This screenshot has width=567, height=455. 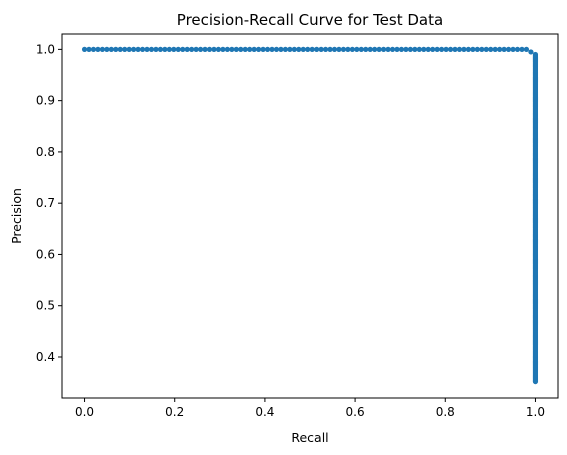 What do you see at coordinates (45, 306) in the screenshot?
I see `y-tick-label: 0.5` at bounding box center [45, 306].